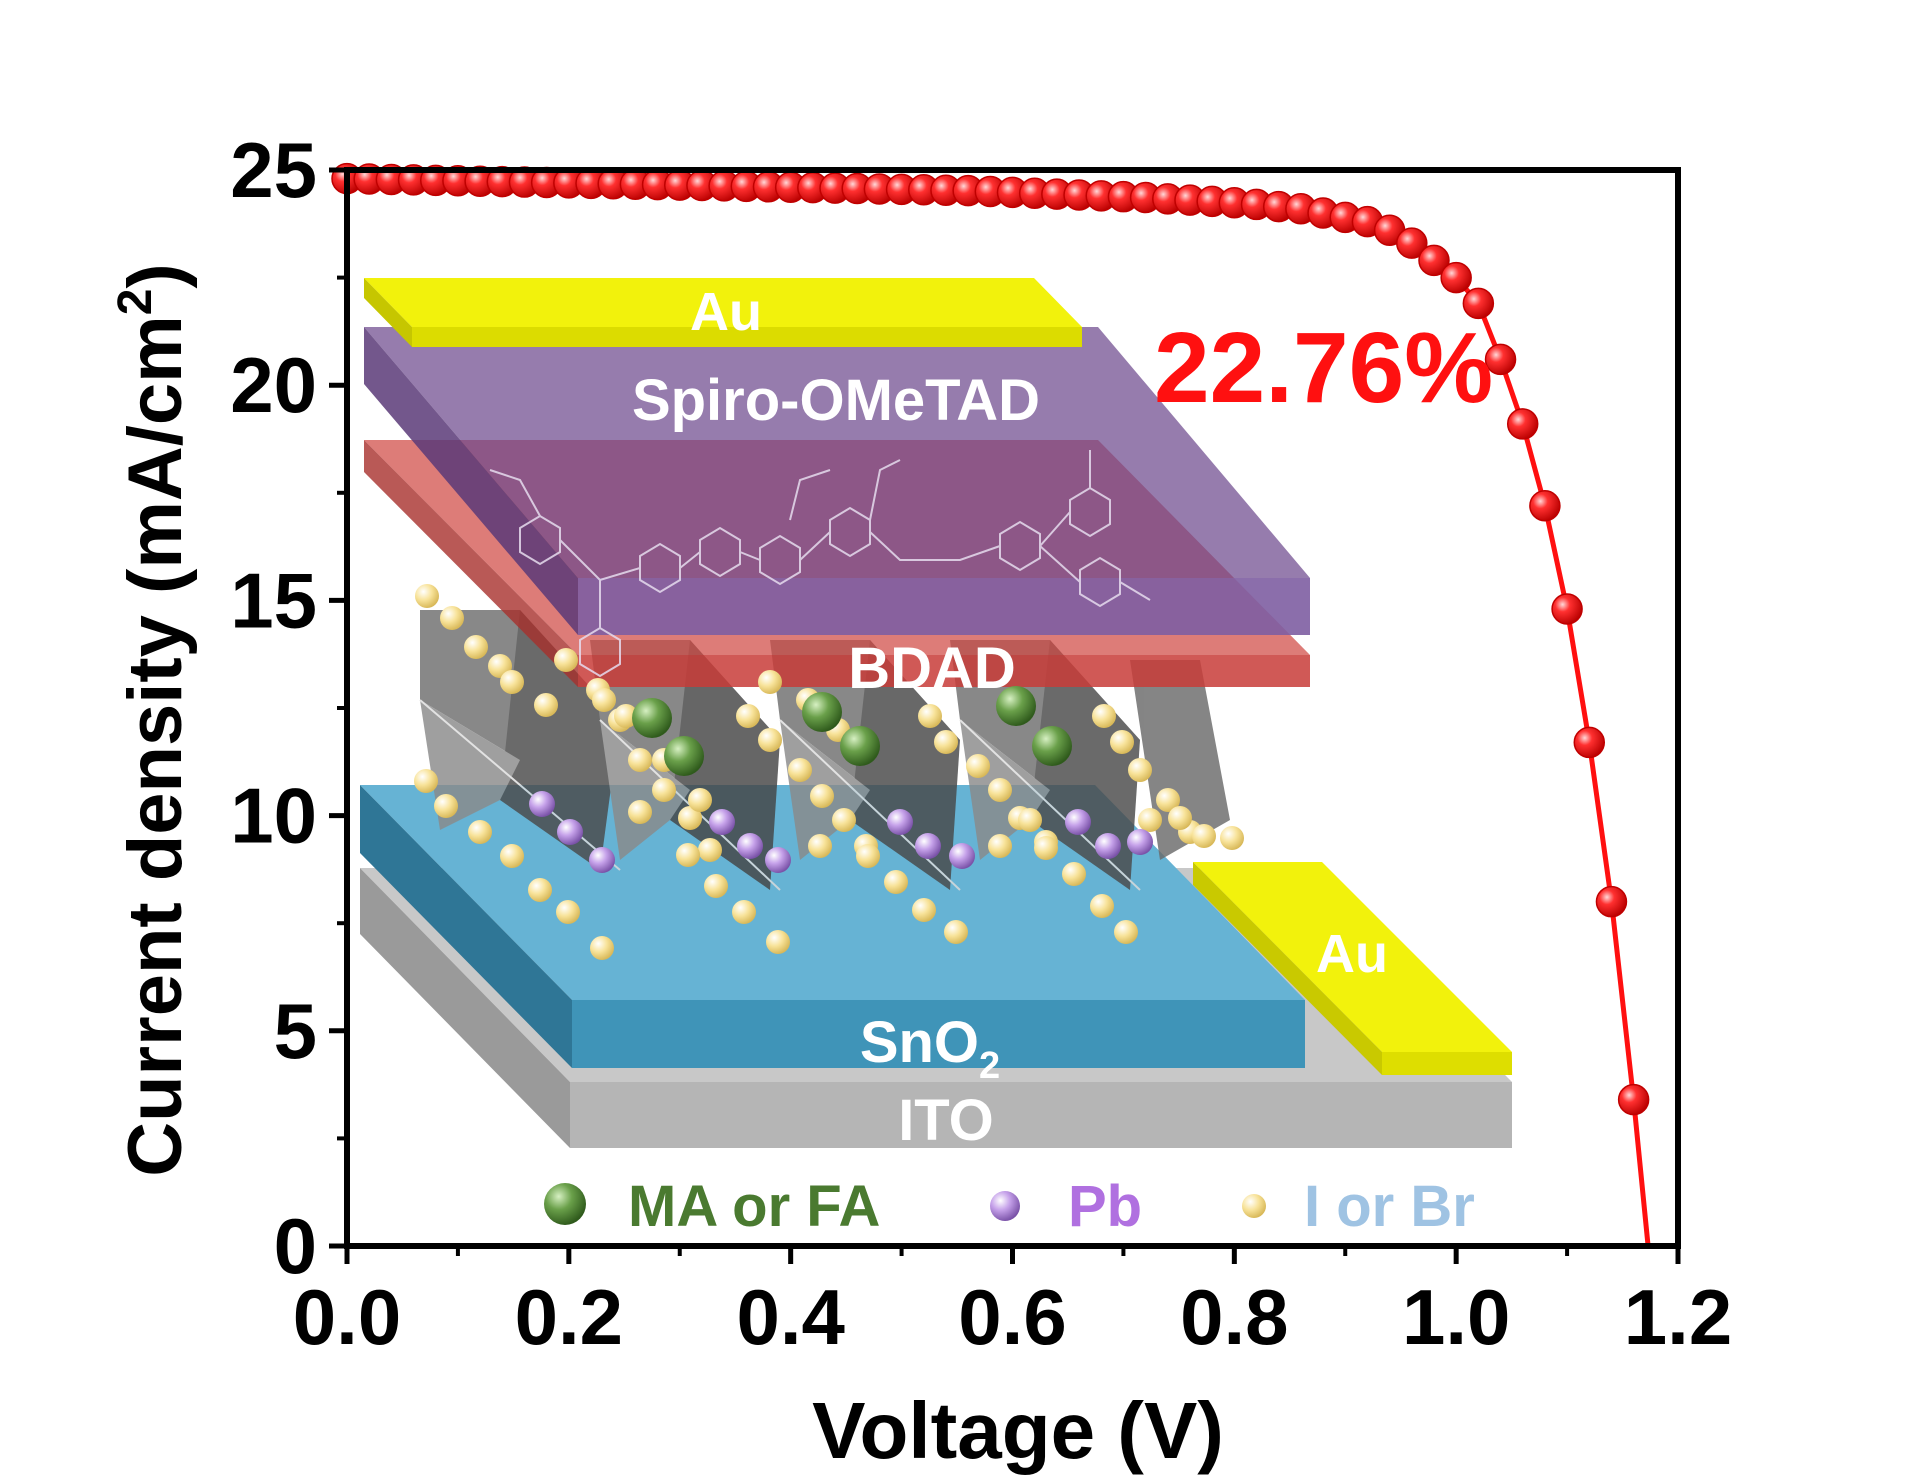 The width and height of the screenshot is (1929, 1477). What do you see at coordinates (820, 564) in the screenshot?
I see `bdad-molecule-icon` at bounding box center [820, 564].